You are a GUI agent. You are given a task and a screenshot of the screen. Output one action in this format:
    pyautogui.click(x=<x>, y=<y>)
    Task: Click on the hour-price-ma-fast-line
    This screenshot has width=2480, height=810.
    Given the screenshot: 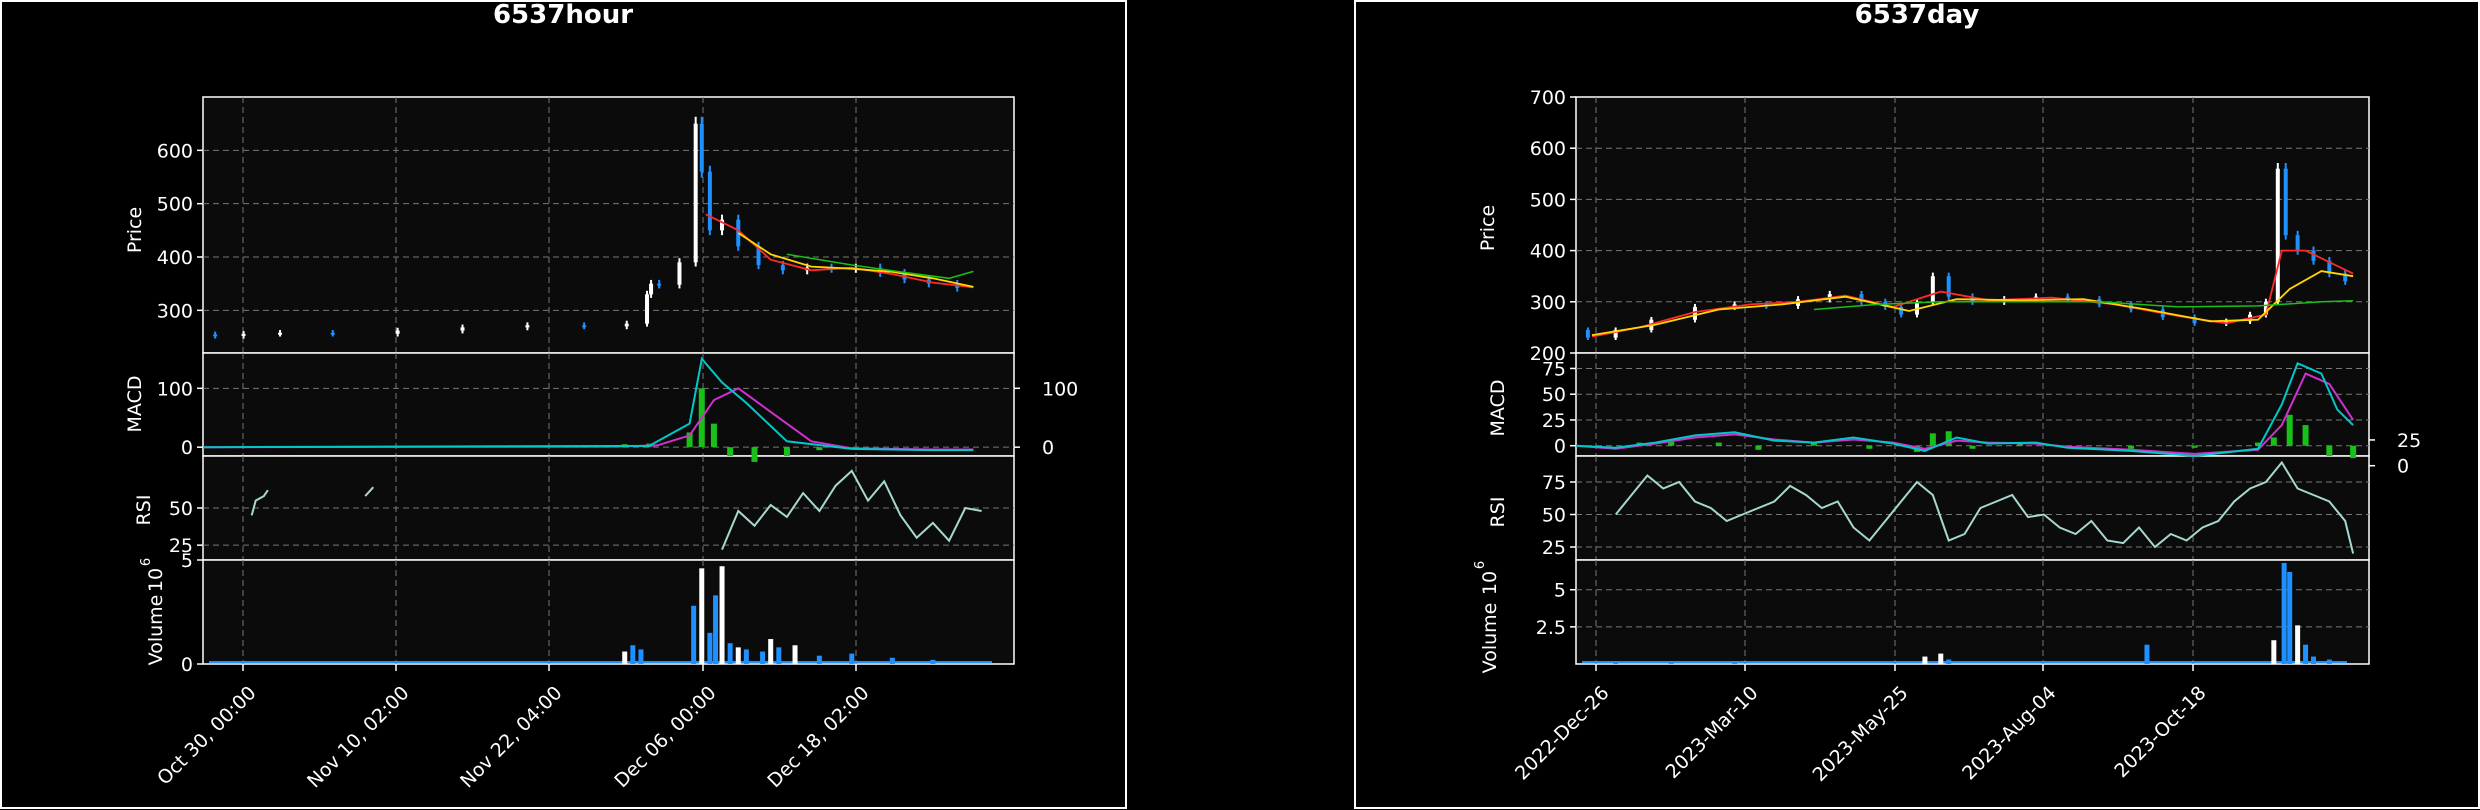 What is the action you would take?
    pyautogui.click(x=839, y=251)
    